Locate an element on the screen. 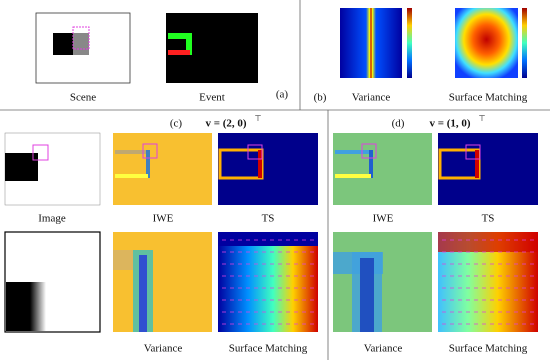 Image resolution: width=550 pixels, height=360 pixels. event-image is located at coordinates (212, 48).